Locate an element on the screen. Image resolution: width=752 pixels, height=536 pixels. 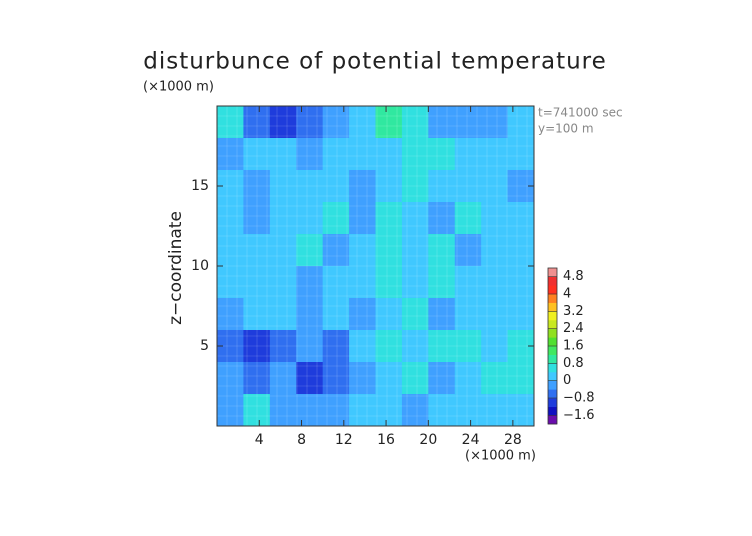
x-unit: (×1000 m) is located at coordinates (500, 456).